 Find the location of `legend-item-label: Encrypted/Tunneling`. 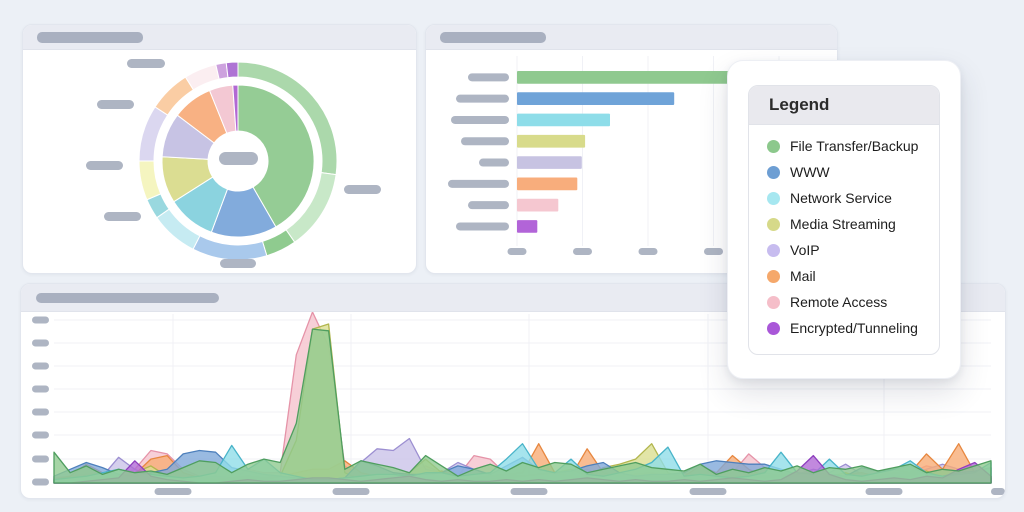

legend-item-label: Encrypted/Tunneling is located at coordinates (854, 328).